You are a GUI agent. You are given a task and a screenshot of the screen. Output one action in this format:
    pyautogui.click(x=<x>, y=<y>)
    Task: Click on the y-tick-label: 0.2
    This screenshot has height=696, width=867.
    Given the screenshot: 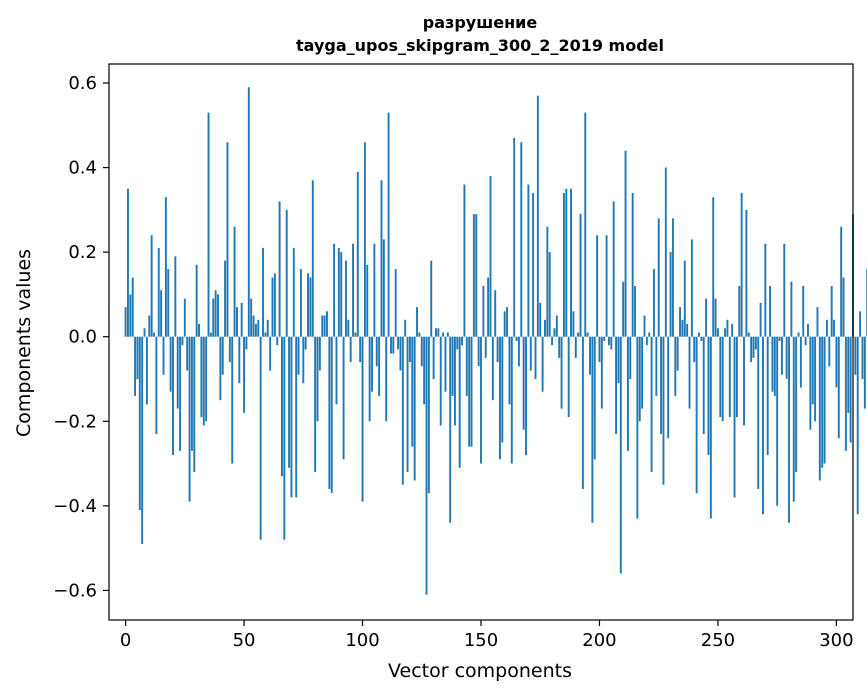 What is the action you would take?
    pyautogui.click(x=82, y=252)
    